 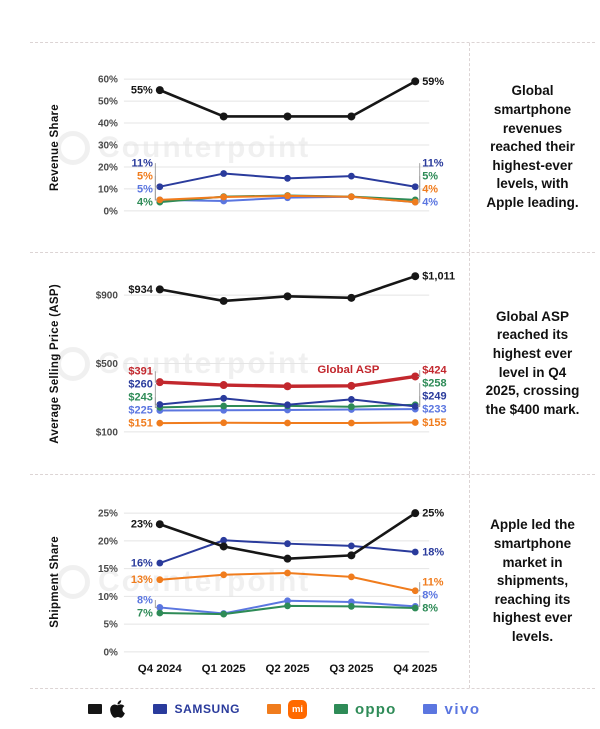 I want to click on legend-item-samsung: SAMSUNG, so click(x=196, y=709).